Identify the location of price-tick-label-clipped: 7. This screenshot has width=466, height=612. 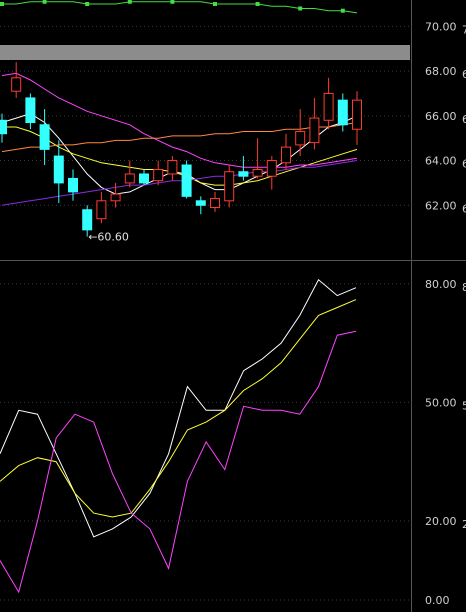
(464, 29).